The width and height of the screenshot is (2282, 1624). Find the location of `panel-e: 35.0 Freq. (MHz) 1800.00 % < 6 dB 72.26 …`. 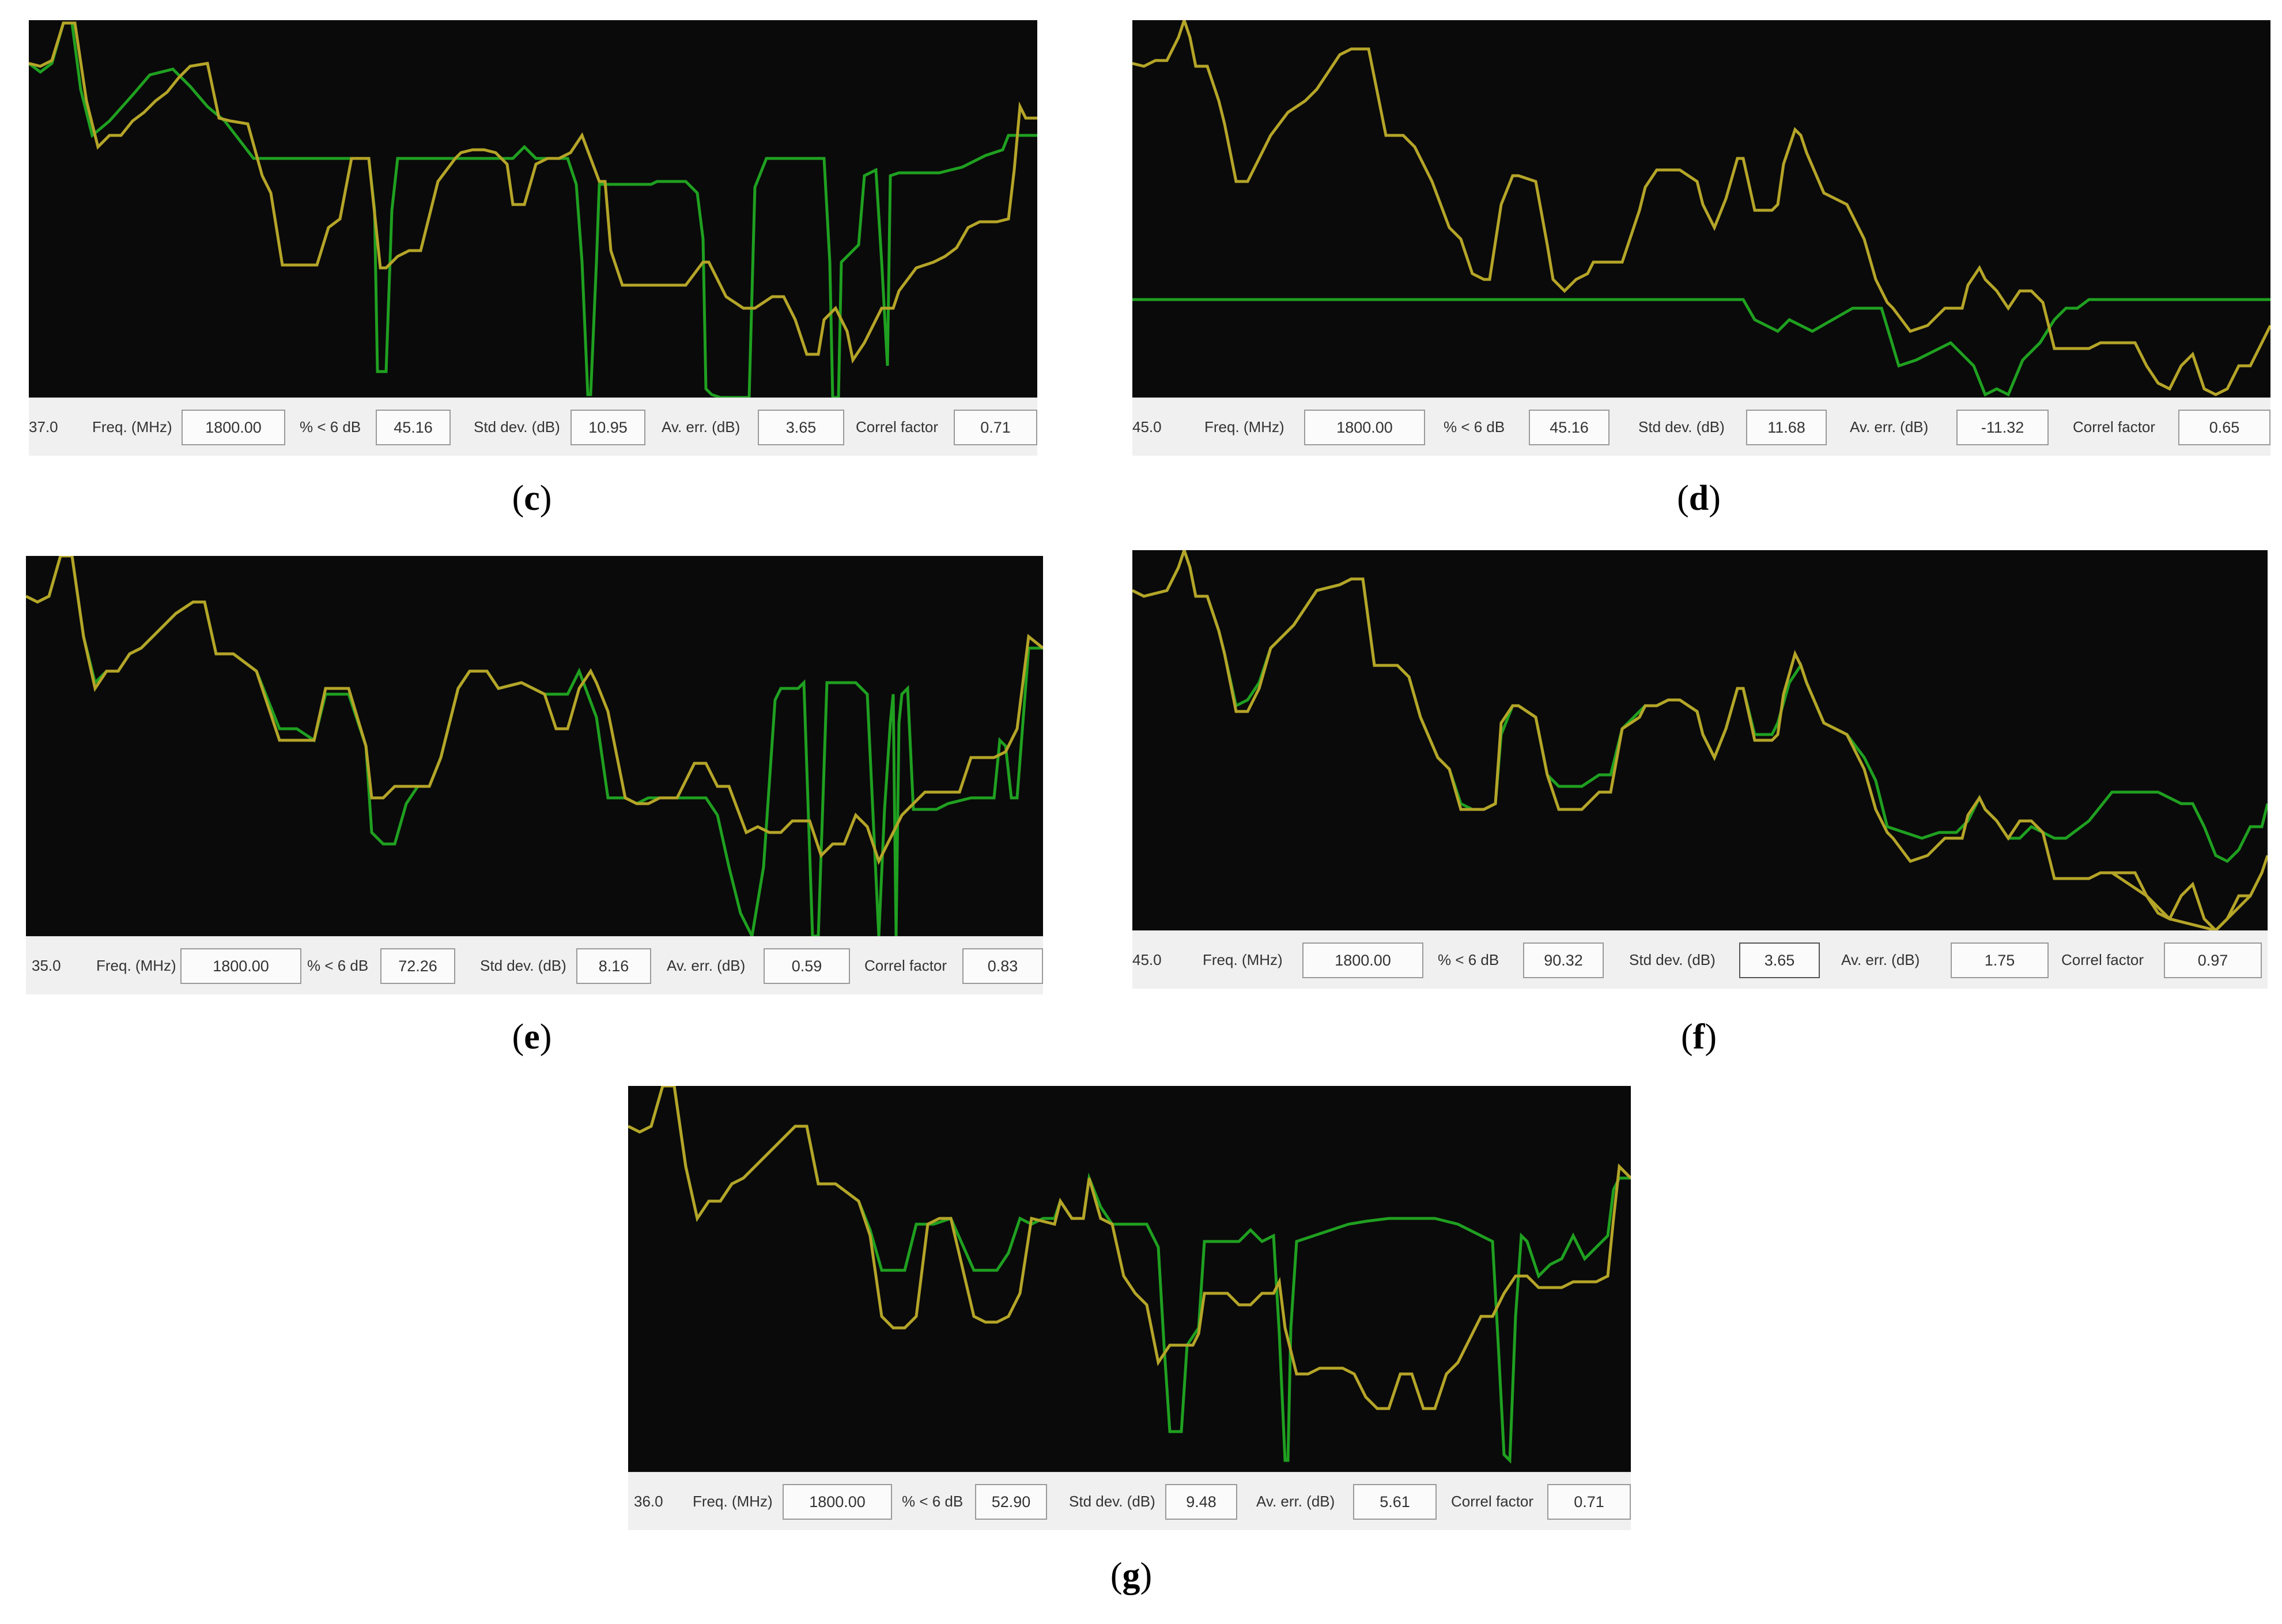

panel-e: 35.0 Freq. (MHz) 1800.00 % < 6 dB 72.26 … is located at coordinates (534, 775).